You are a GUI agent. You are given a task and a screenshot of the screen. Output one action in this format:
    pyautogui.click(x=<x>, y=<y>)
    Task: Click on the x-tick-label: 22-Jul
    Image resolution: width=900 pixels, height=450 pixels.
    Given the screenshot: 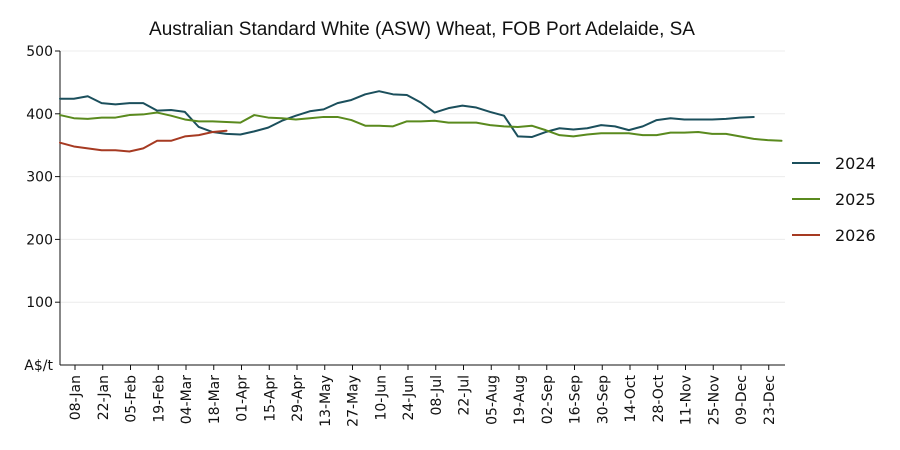 What is the action you would take?
    pyautogui.click(x=465, y=395)
    